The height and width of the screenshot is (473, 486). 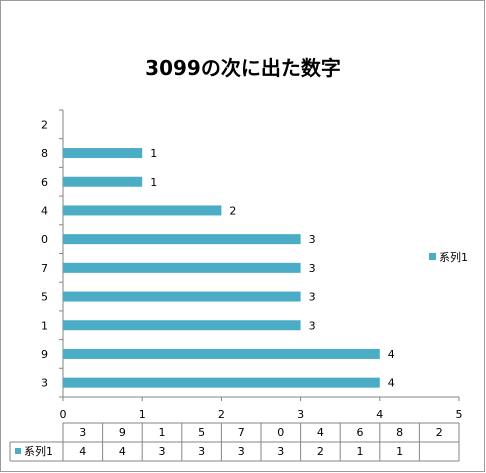 I want to click on x-tick-label: 0, so click(x=63, y=414).